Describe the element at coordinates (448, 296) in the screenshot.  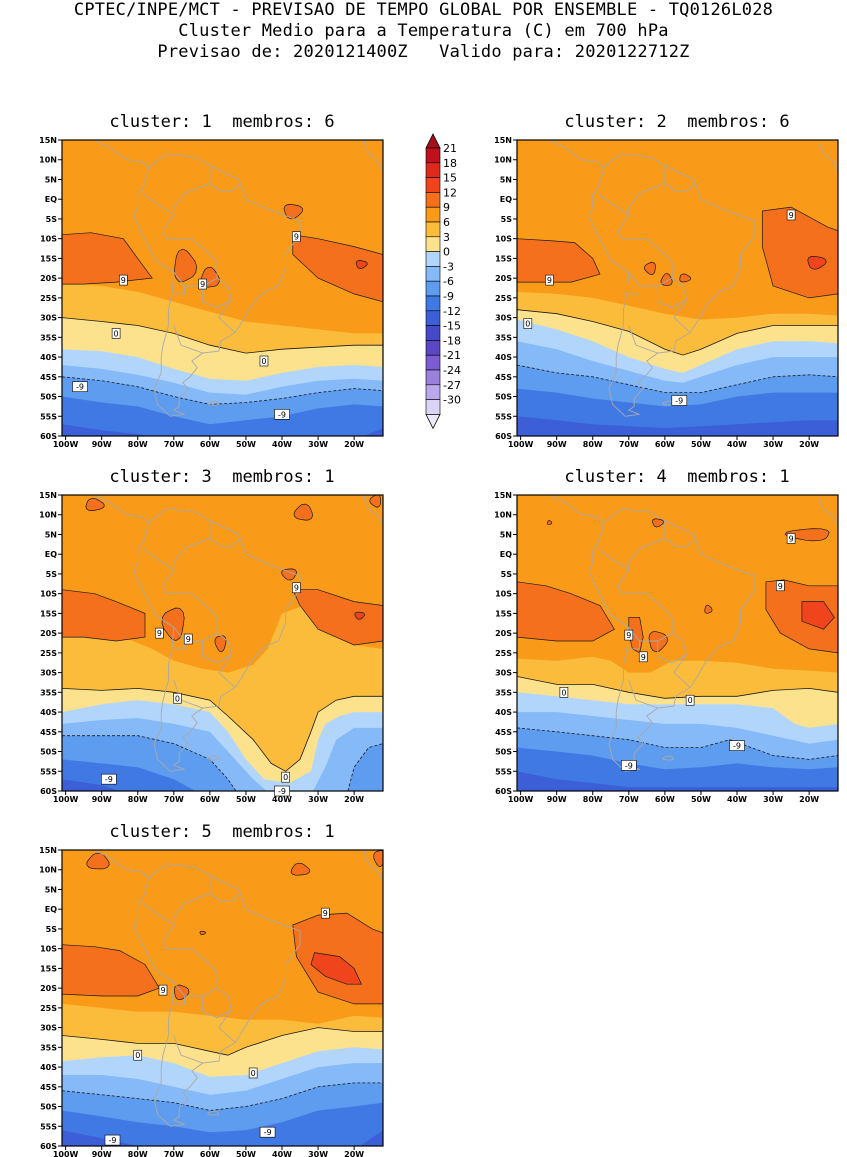
I see `colorbar-level-label: -9` at that location.